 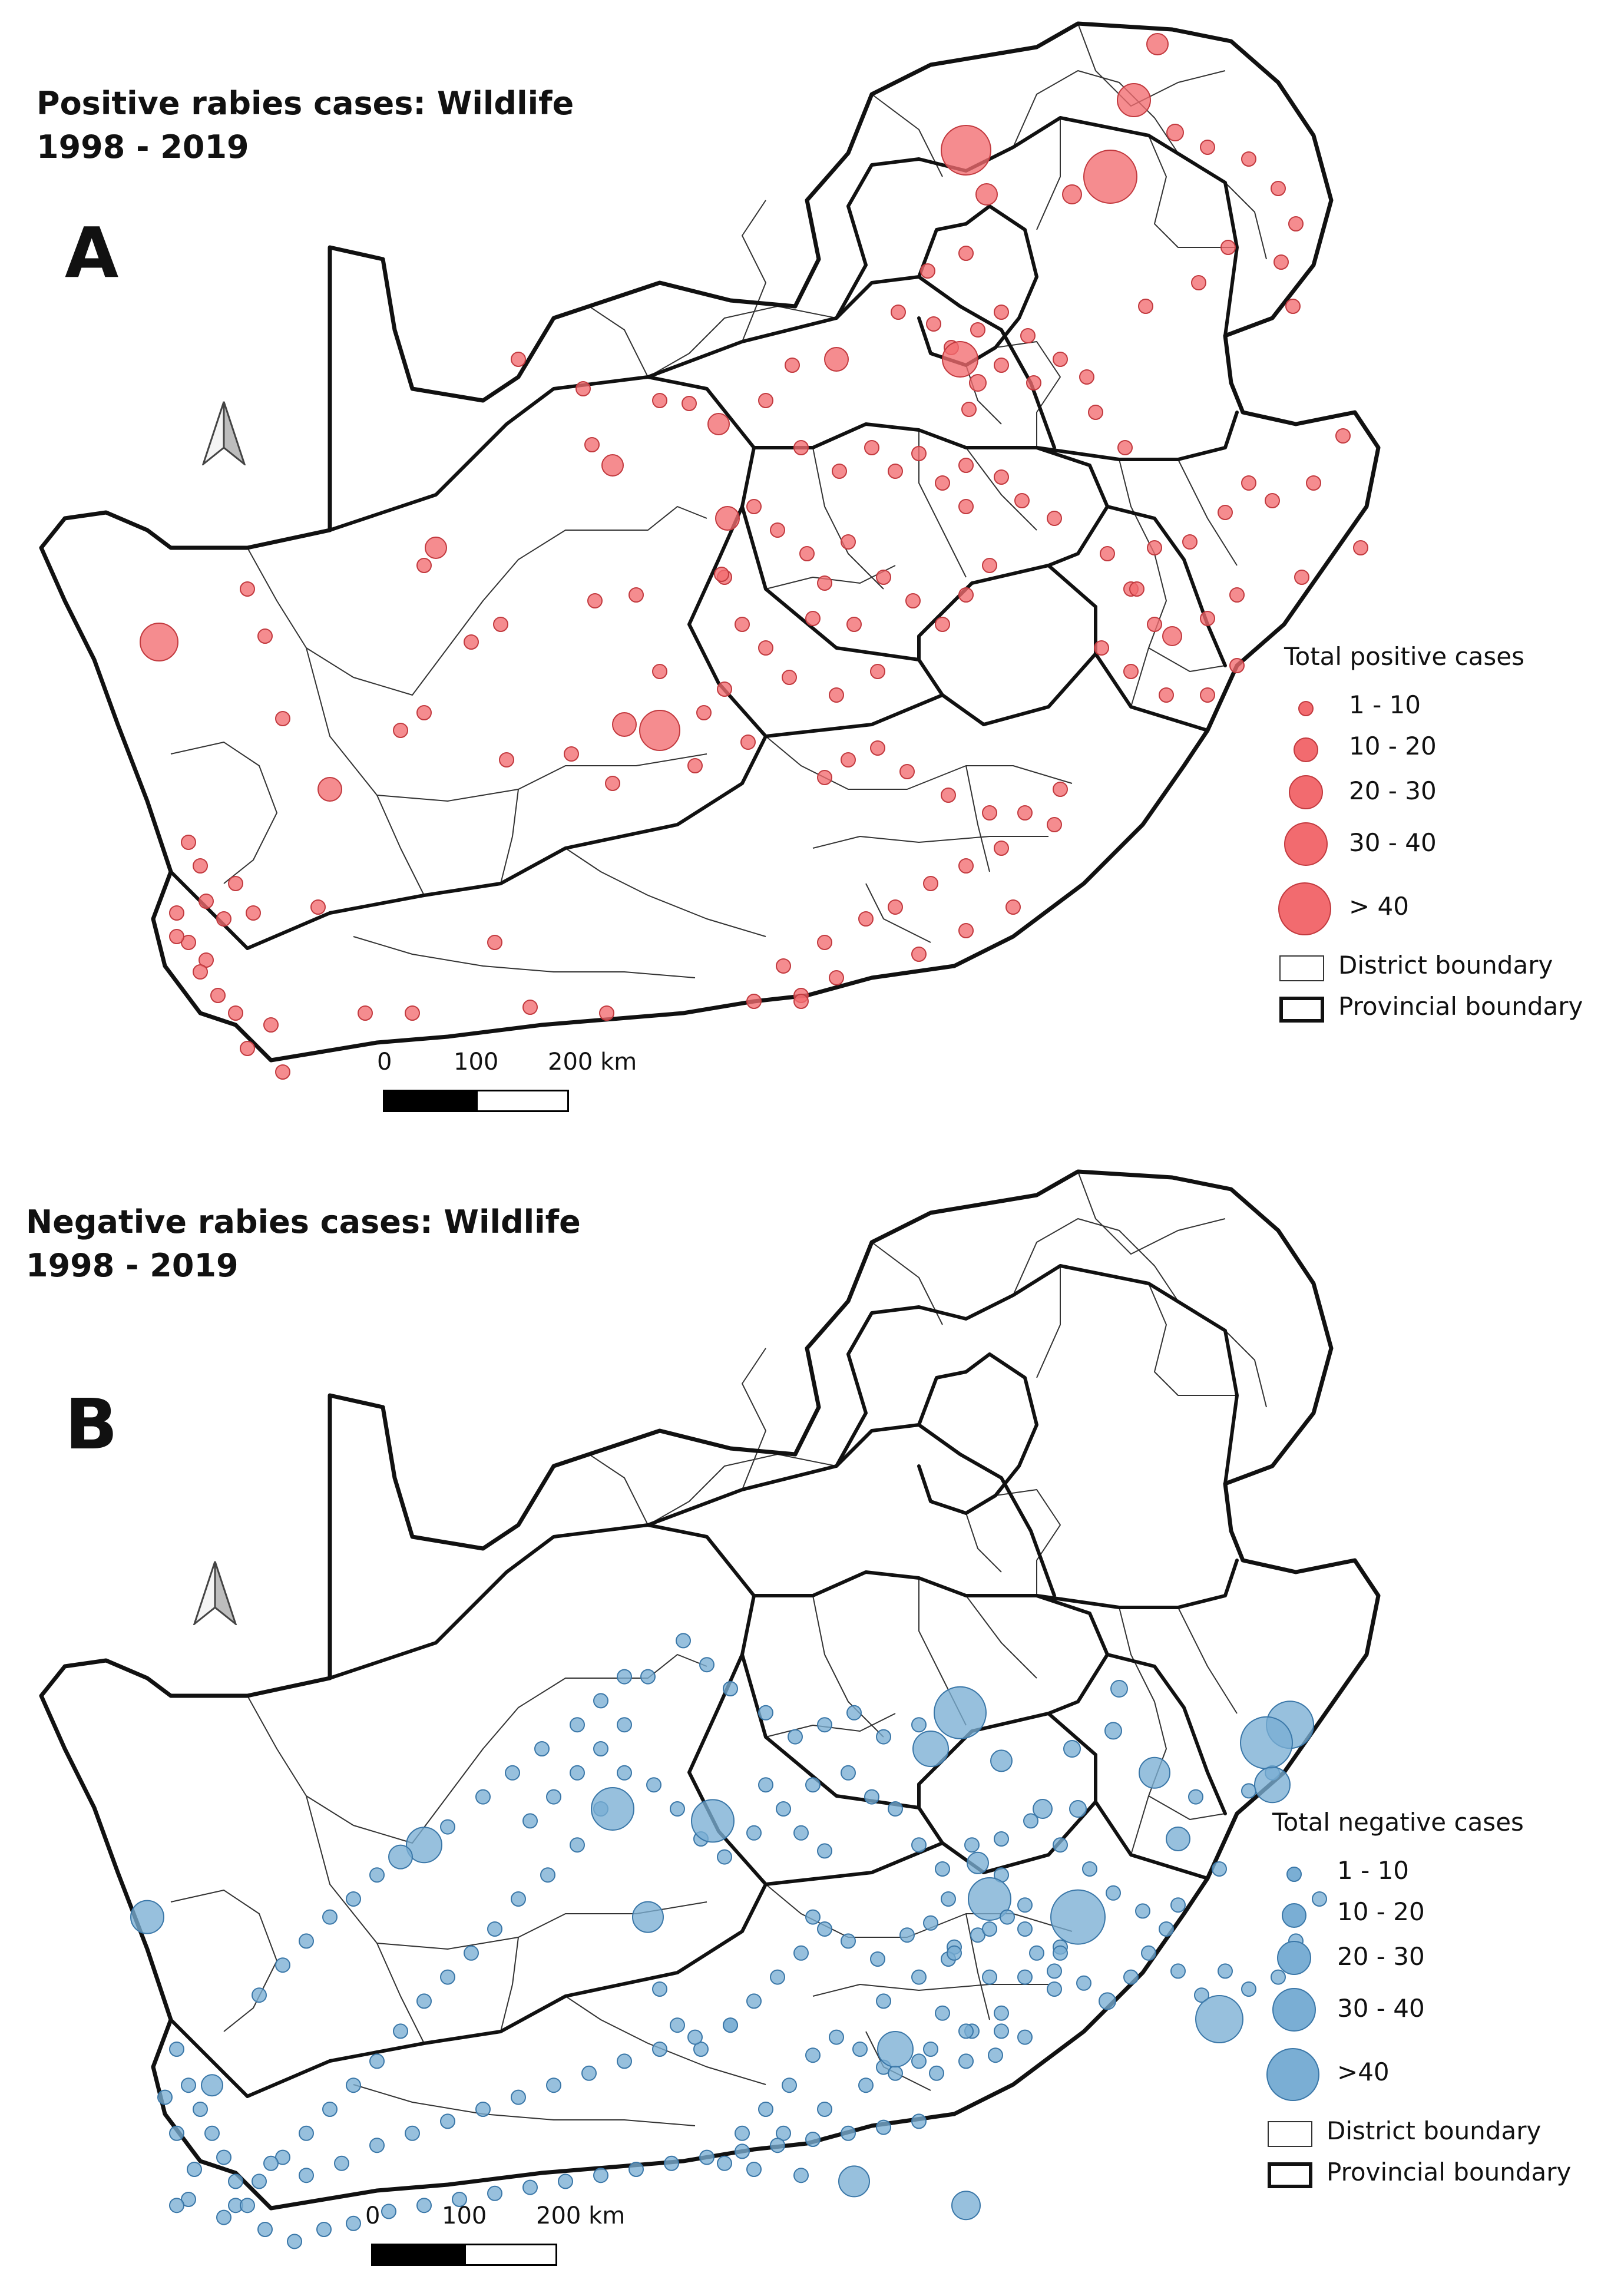 I want to click on district-boundary-swatch, so click(x=1301, y=968).